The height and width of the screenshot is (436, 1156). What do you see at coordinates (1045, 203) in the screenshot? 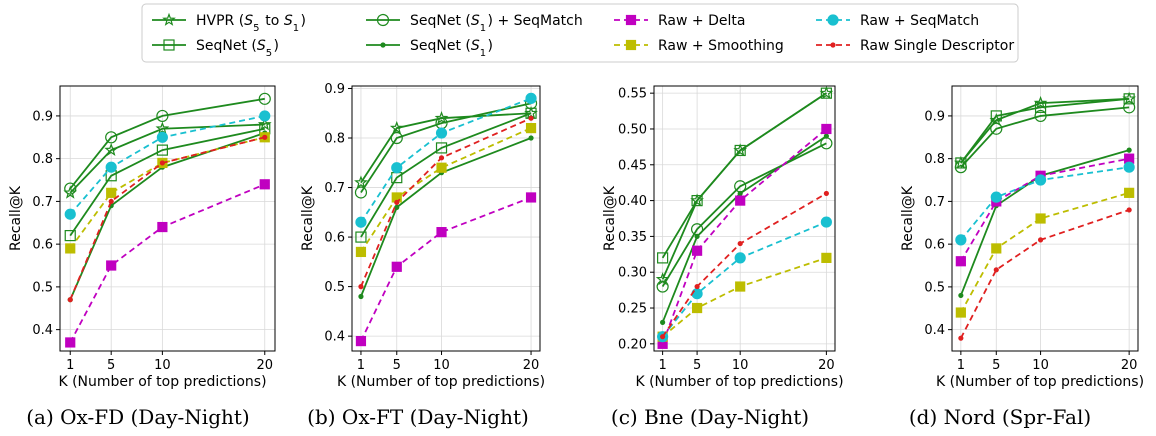
I see `series-raw-seqmatch` at bounding box center [1045, 203].